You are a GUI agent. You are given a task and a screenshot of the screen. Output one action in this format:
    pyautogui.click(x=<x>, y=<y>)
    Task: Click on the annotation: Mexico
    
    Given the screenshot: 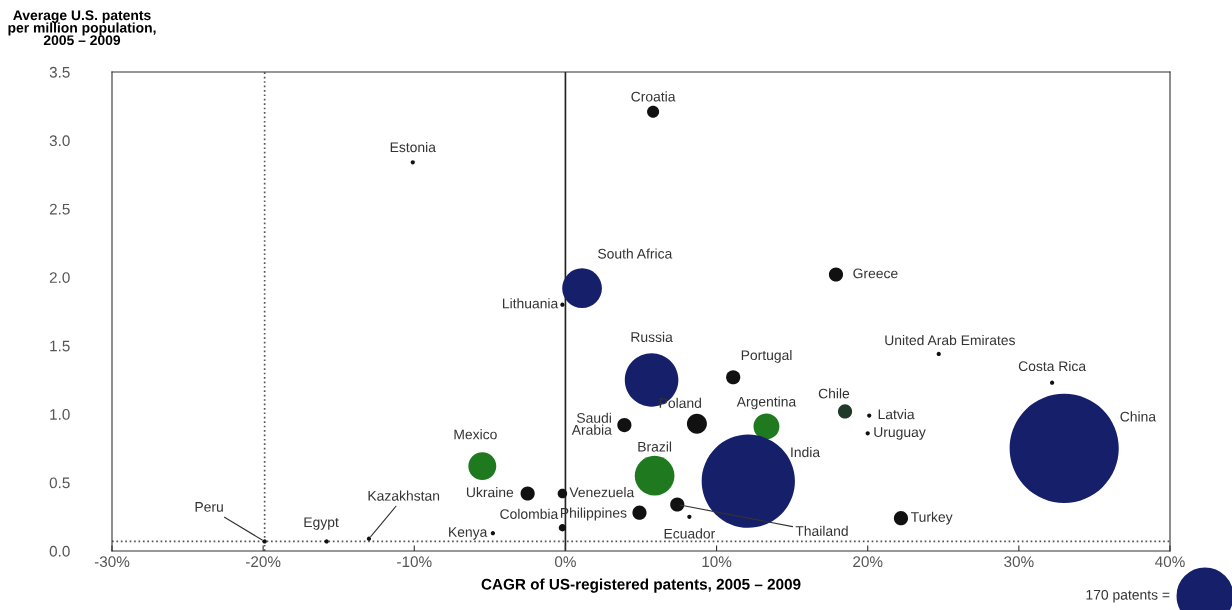 What is the action you would take?
    pyautogui.click(x=475, y=434)
    